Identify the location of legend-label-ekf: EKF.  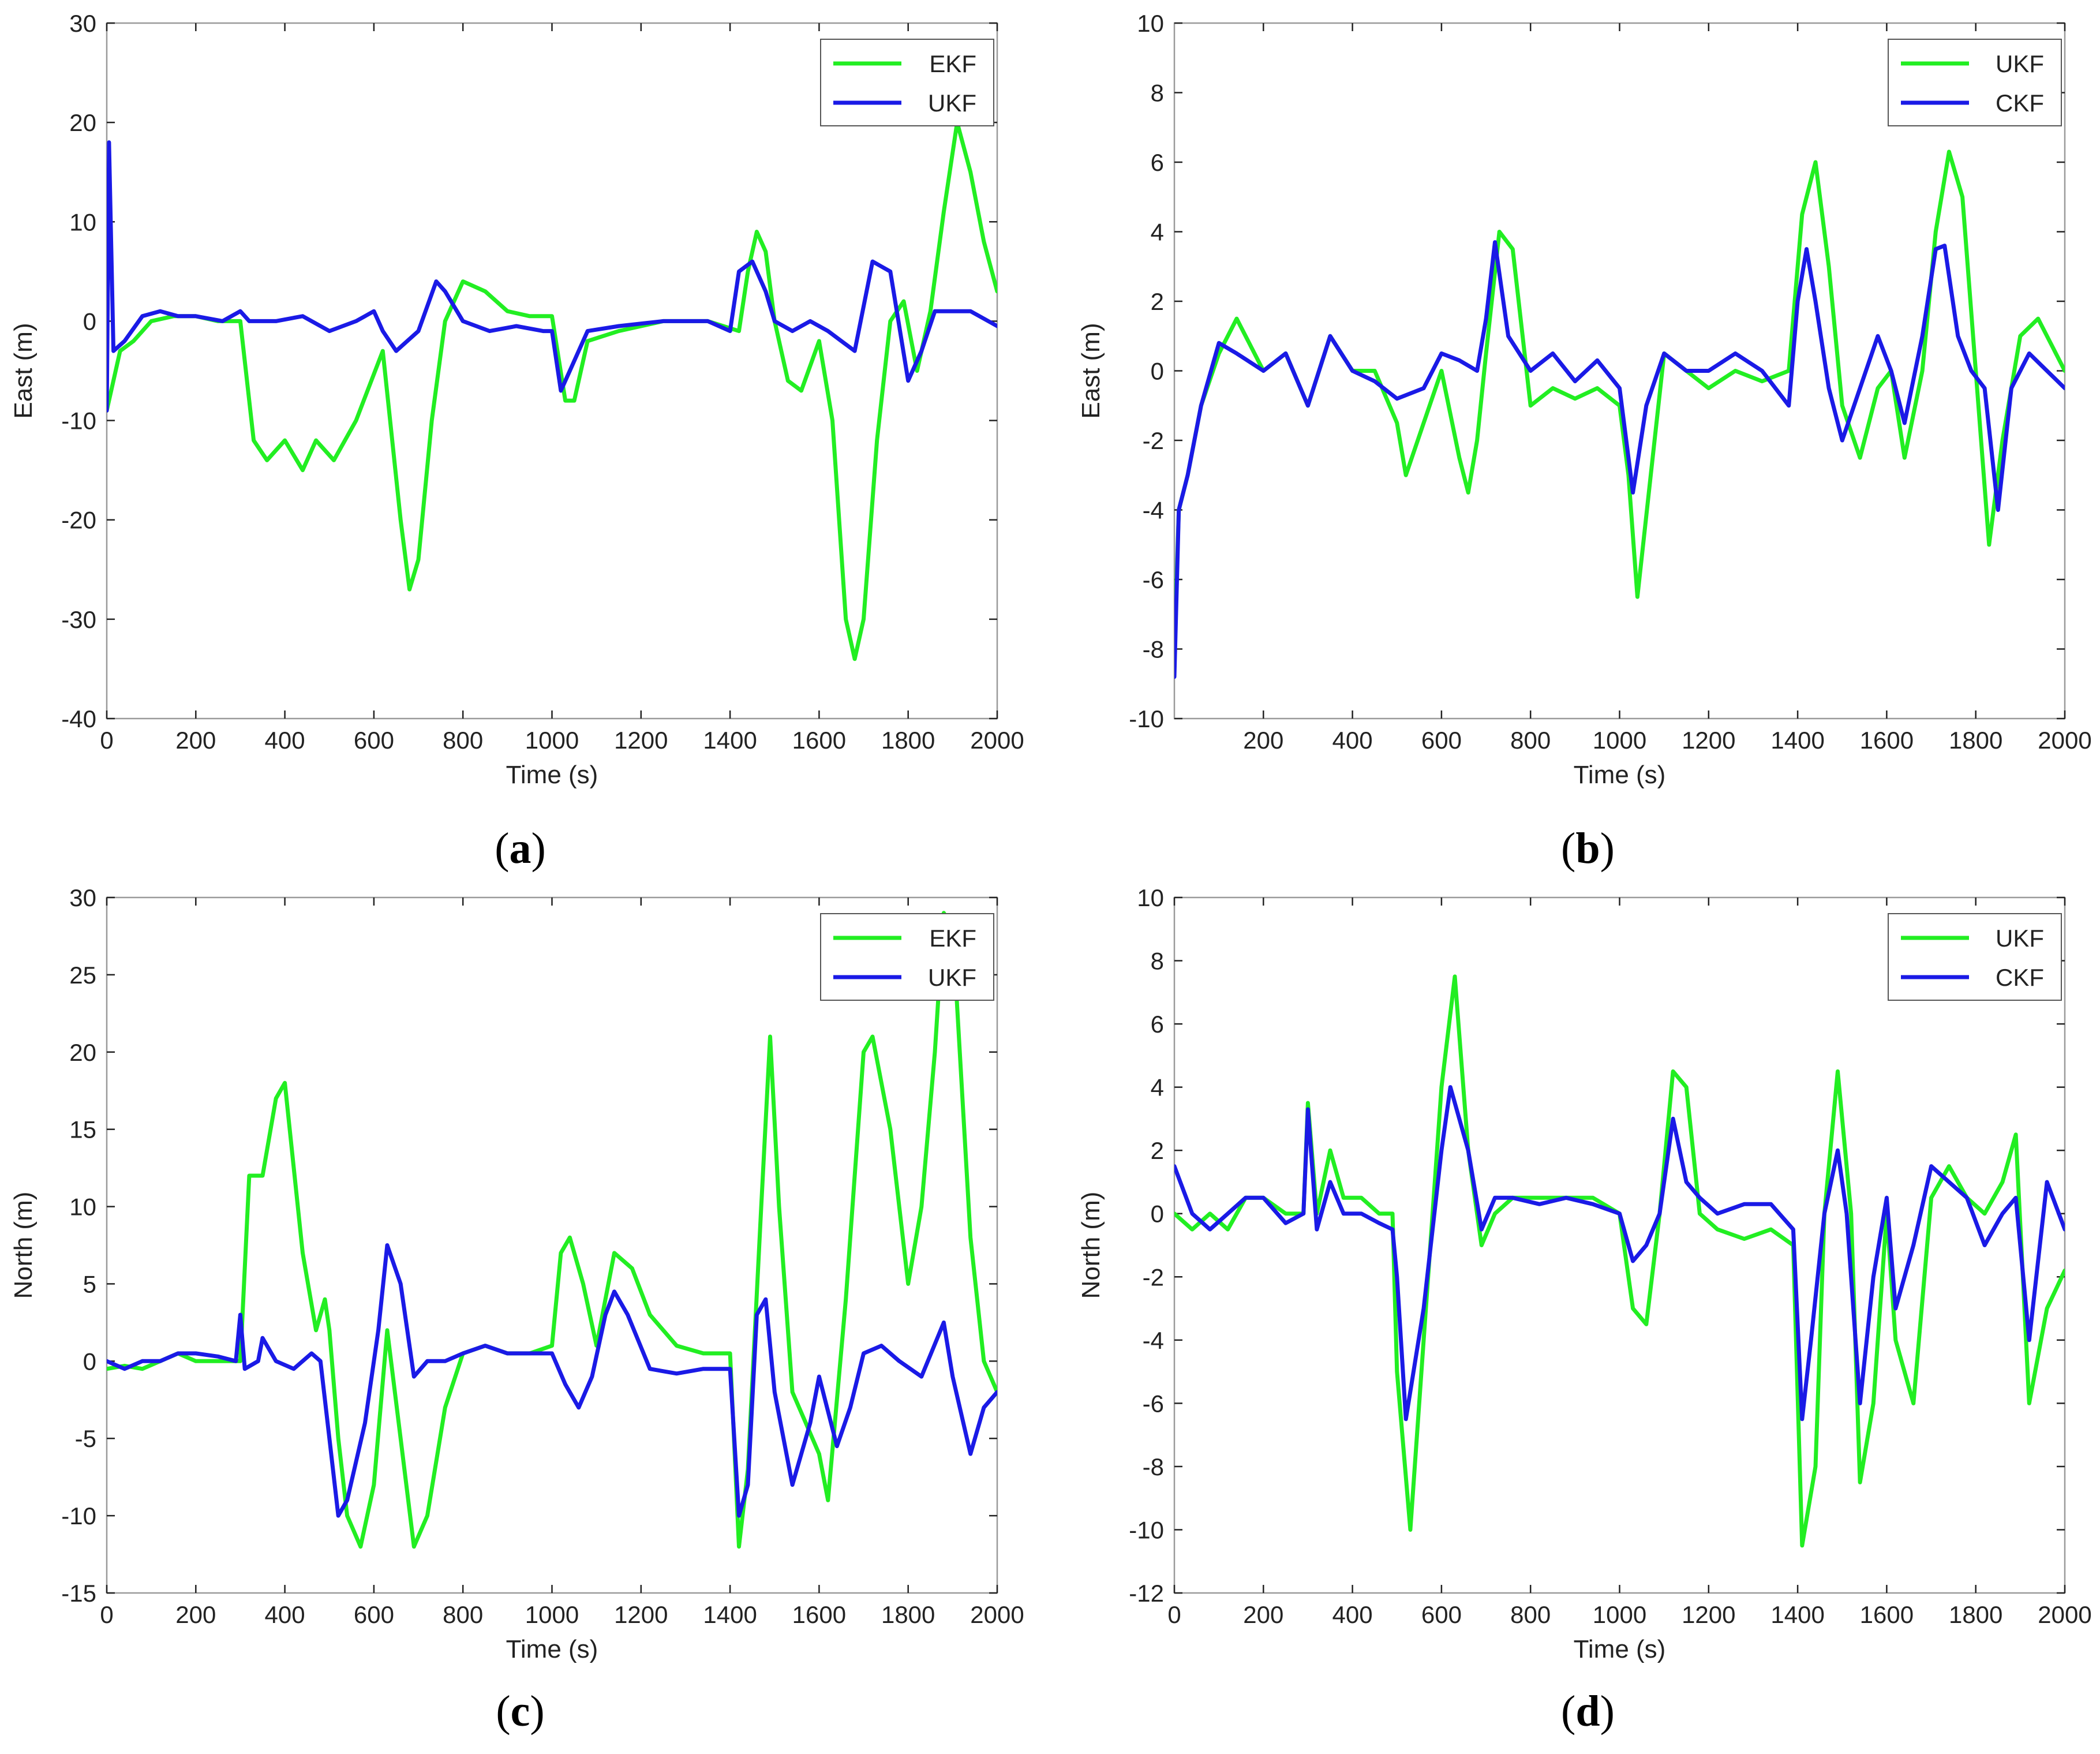
(953, 938).